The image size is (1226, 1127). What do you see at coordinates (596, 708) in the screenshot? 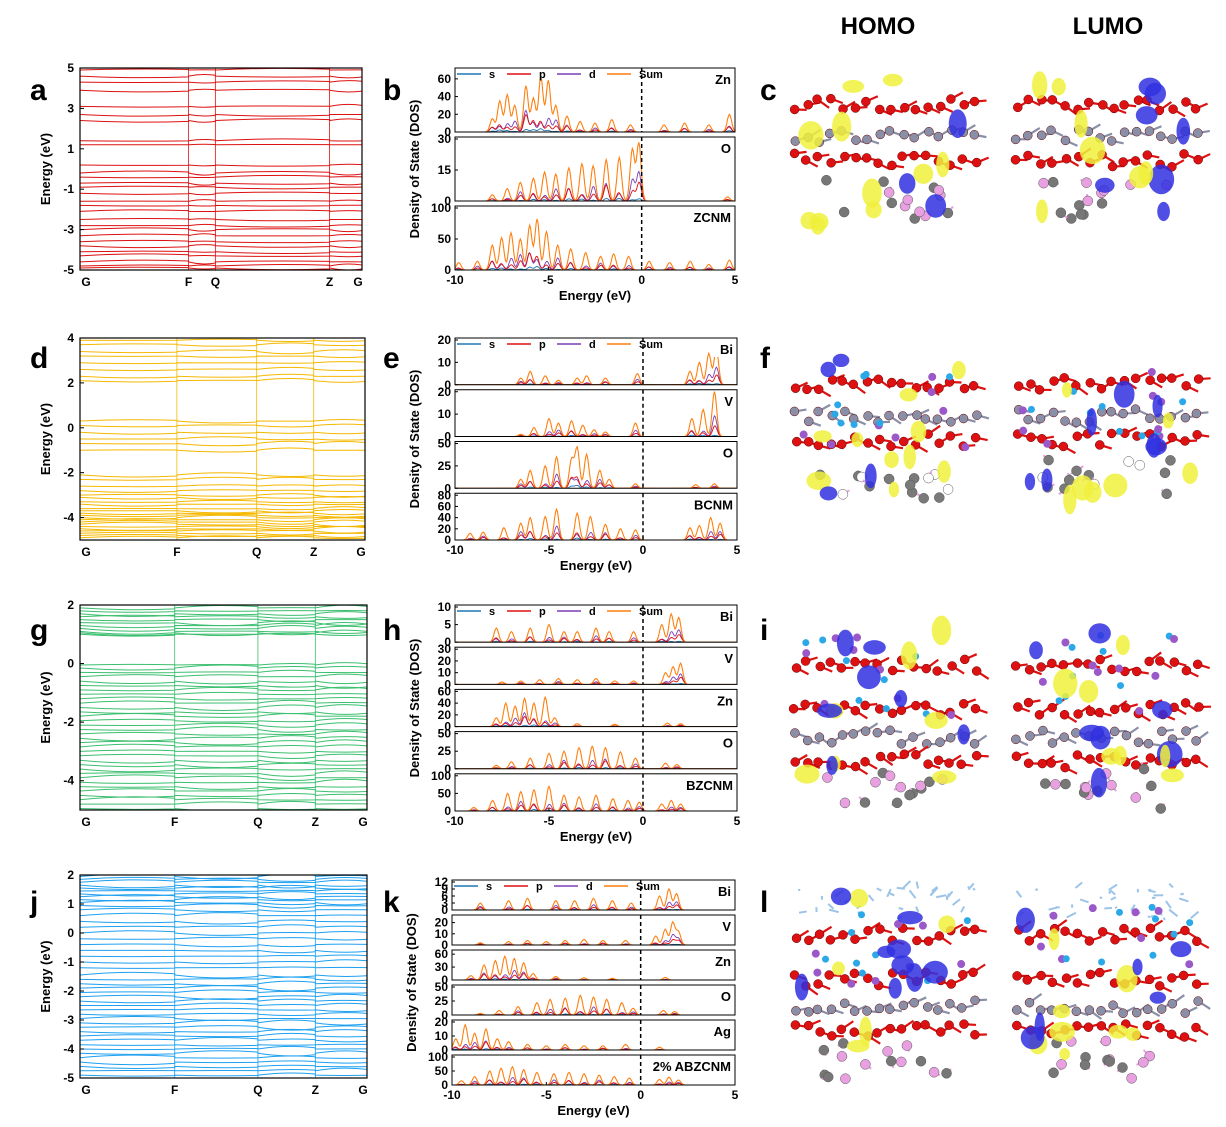
I see `subplot-frame` at bounding box center [596, 708].